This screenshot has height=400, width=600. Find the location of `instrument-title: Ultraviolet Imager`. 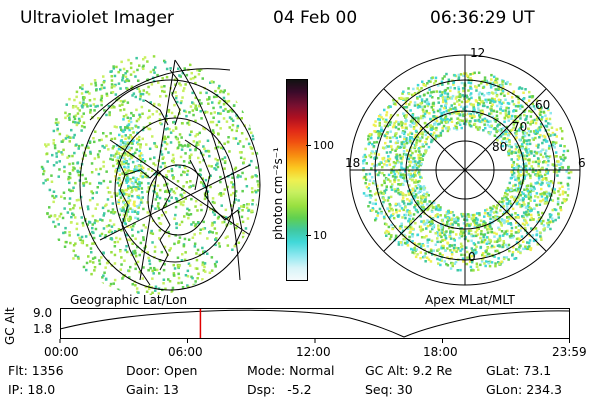

instrument-title: Ultraviolet Imager is located at coordinates (97, 18).